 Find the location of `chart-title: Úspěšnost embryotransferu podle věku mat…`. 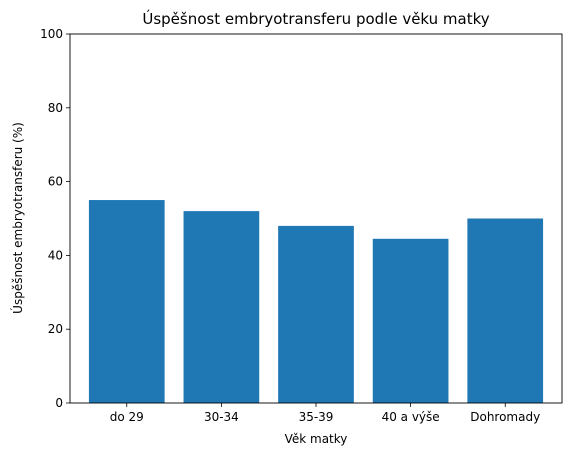

chart-title: Úspěšnost embryotransferu podle věku mat… is located at coordinates (315, 18).